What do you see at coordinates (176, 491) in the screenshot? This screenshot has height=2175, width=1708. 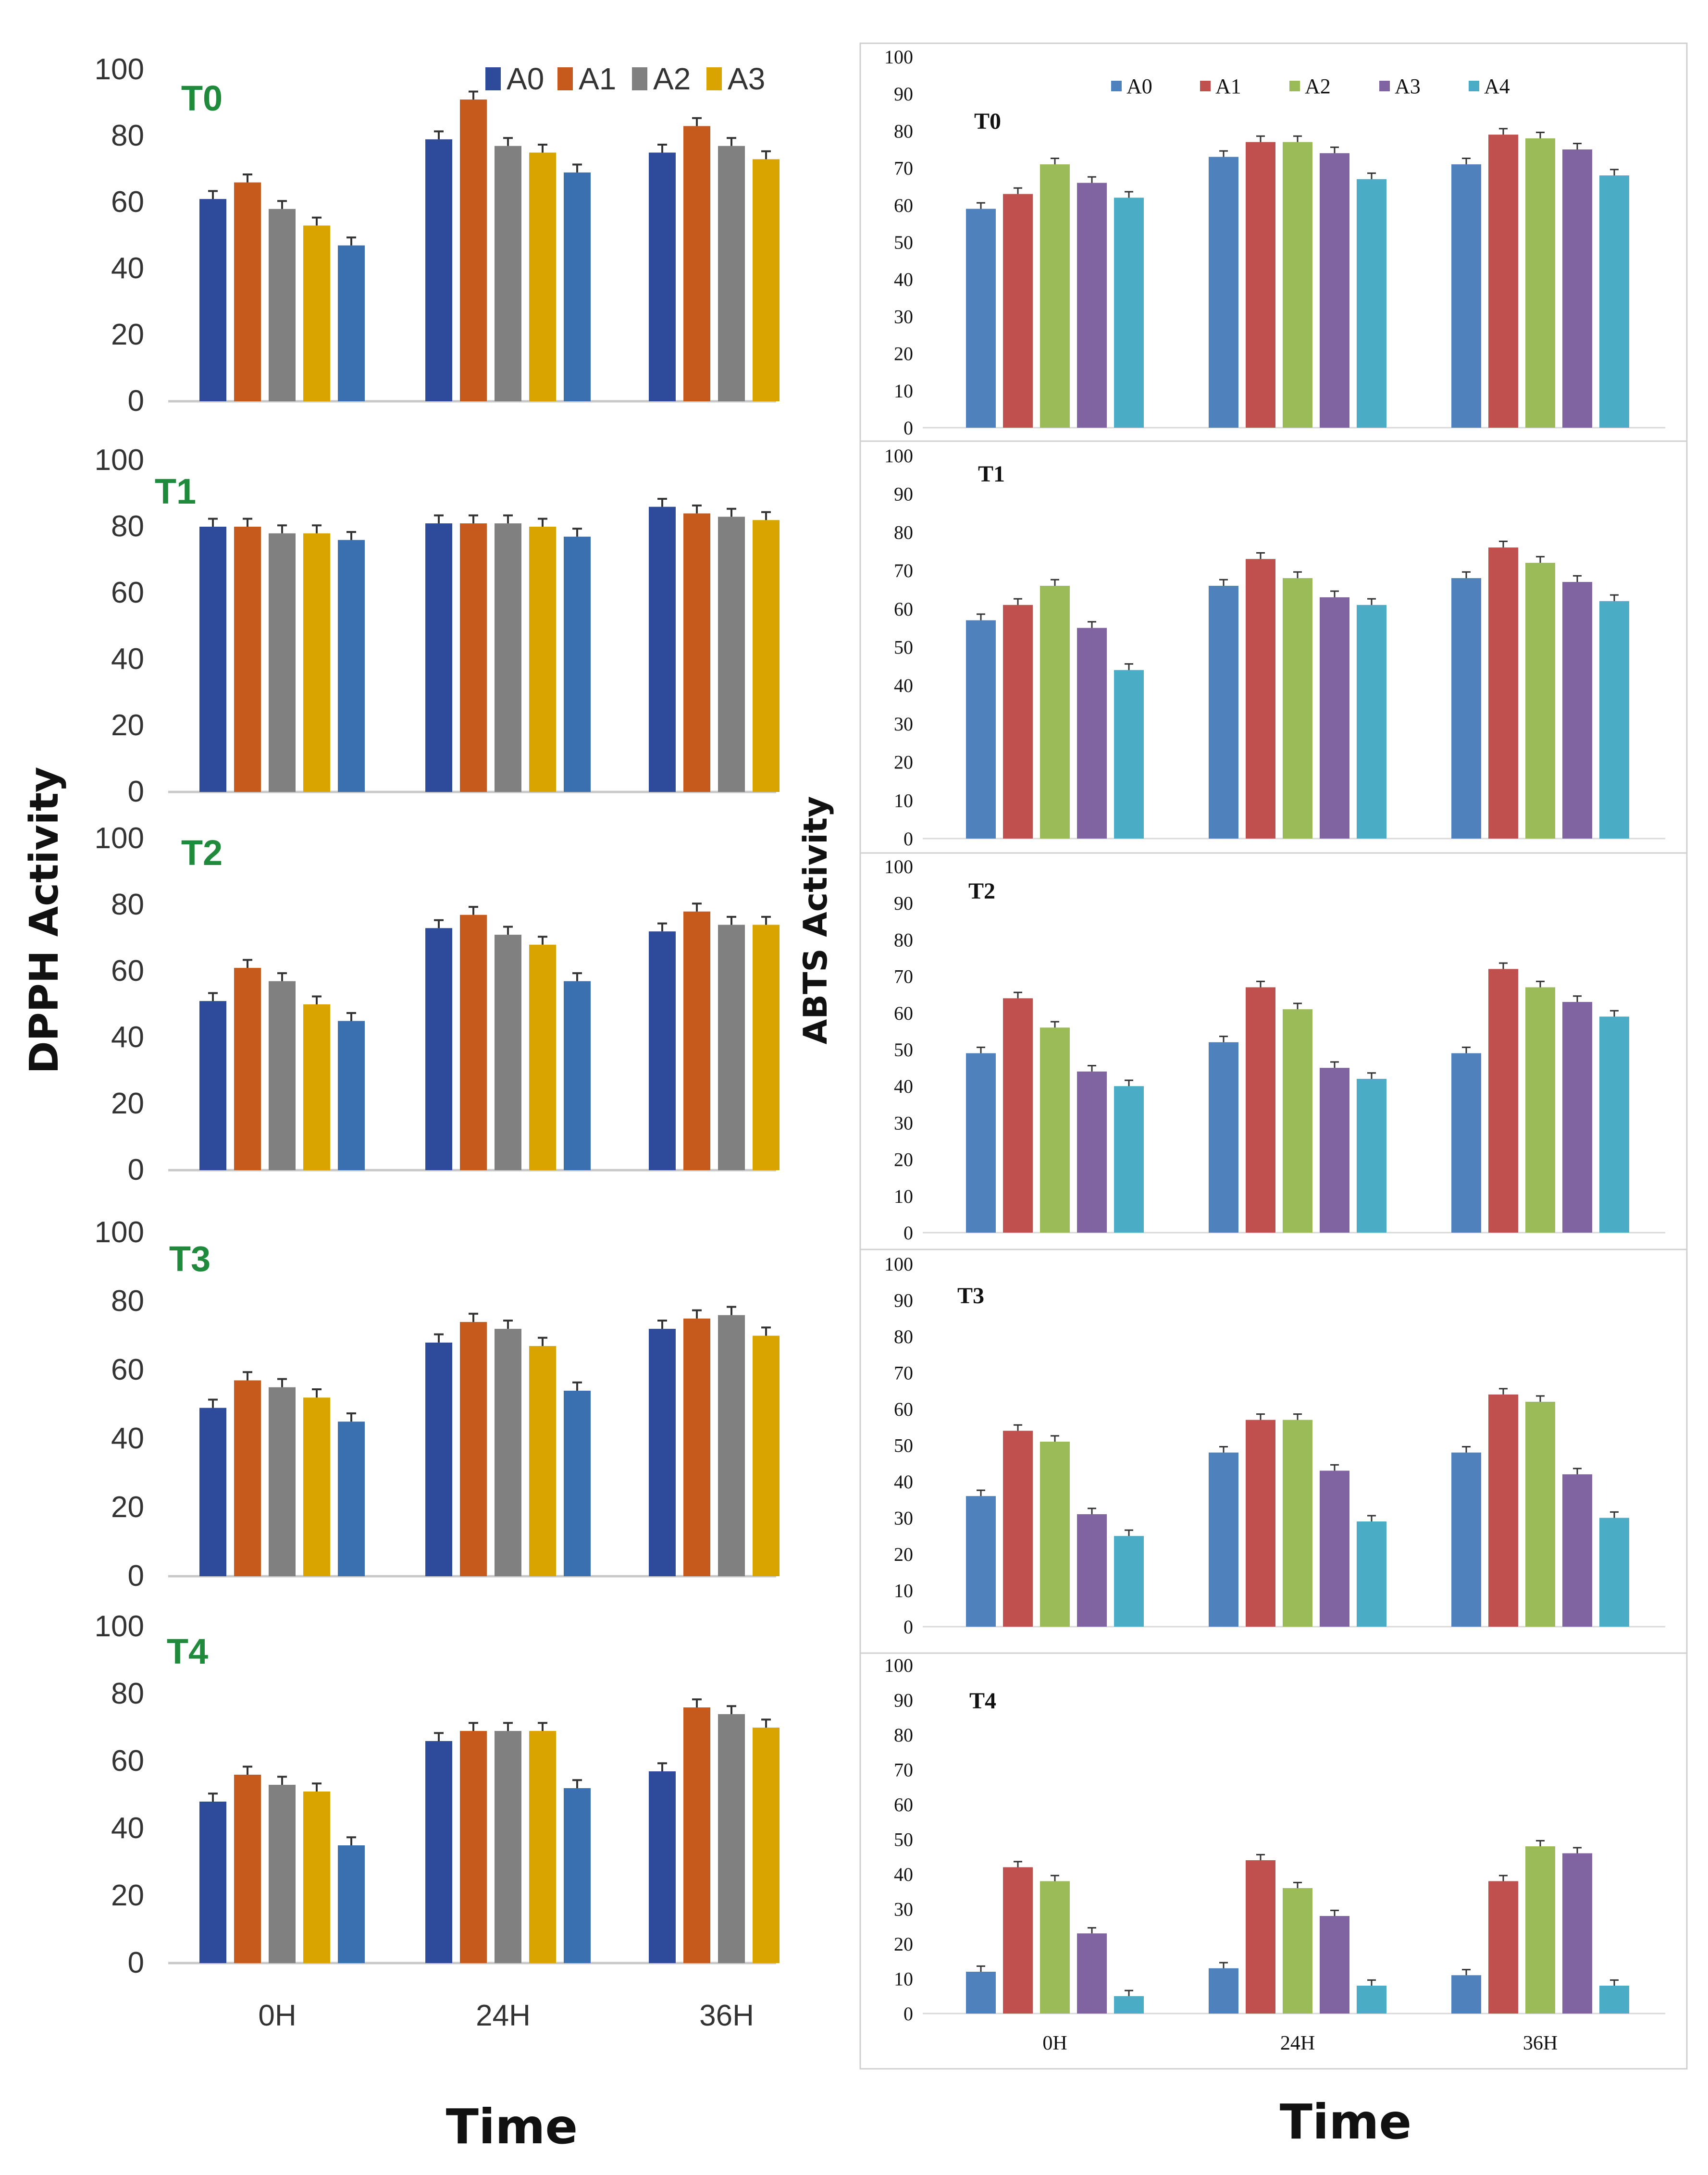 I see `panel-title: T1` at bounding box center [176, 491].